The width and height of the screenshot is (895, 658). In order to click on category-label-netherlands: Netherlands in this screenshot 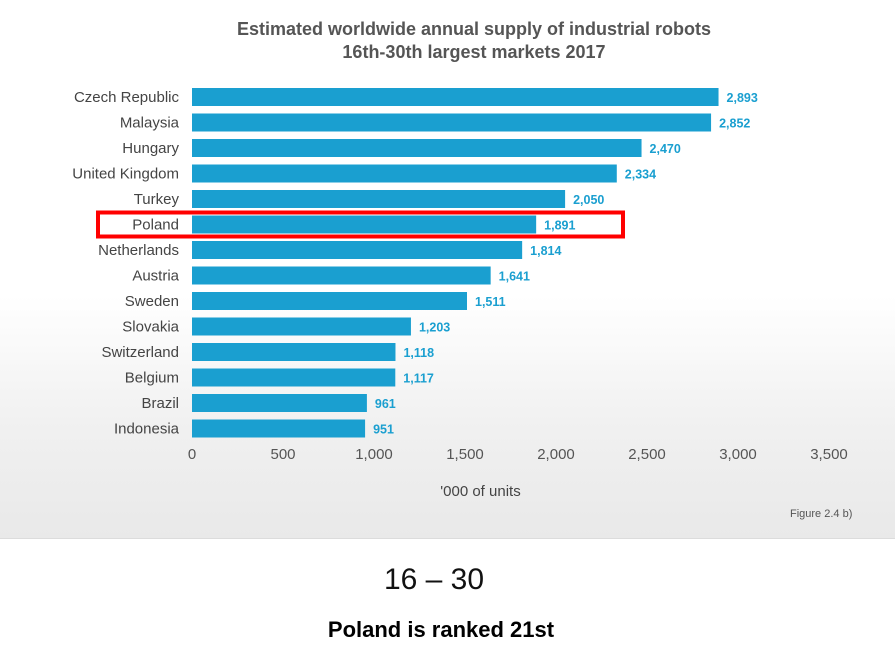, I will do `click(138, 250)`.